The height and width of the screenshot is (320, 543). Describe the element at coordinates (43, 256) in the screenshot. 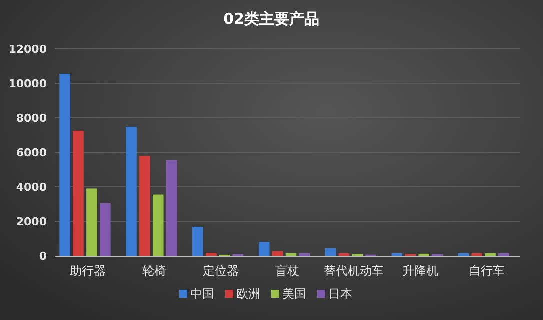

I see `y-tick-label: 0` at that location.